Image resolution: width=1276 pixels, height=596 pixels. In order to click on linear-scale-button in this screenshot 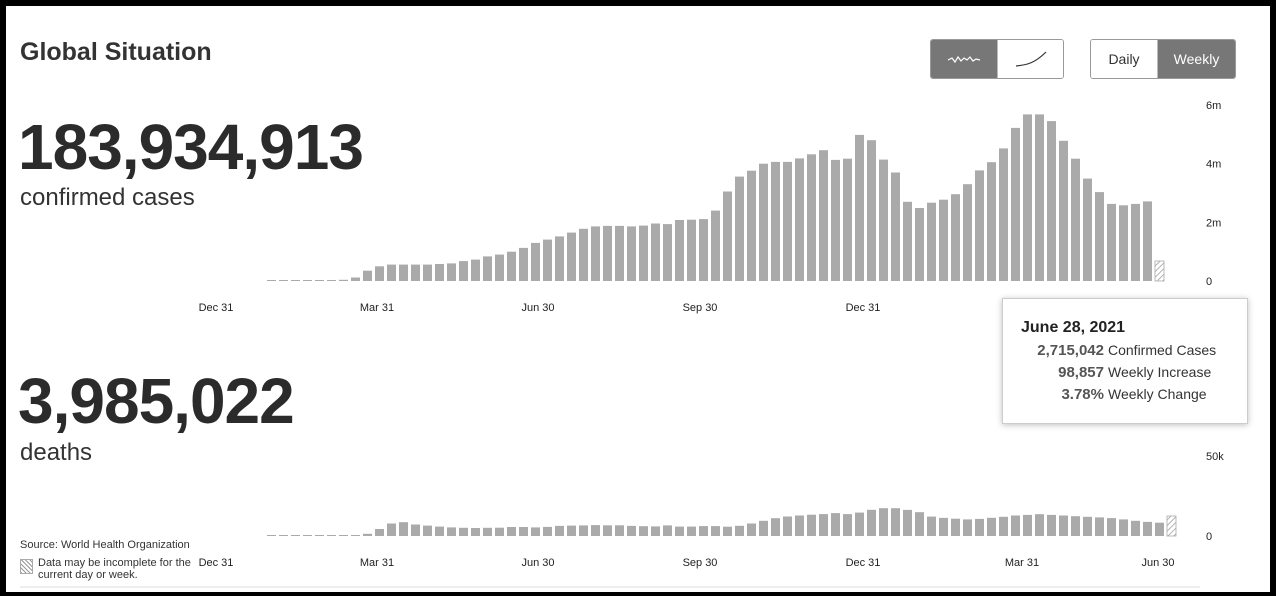, I will do `click(964, 59)`.